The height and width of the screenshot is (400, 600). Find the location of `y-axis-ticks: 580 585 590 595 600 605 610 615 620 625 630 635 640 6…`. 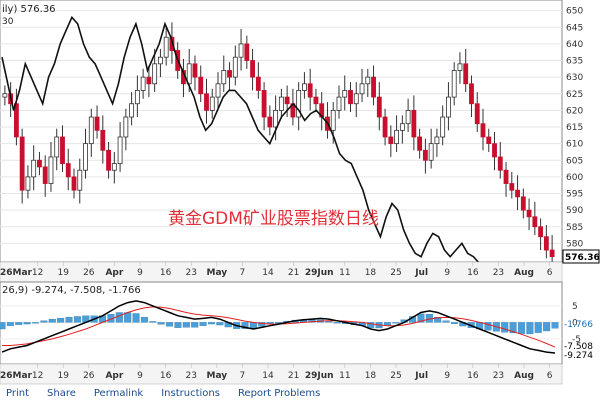

y-axis-ticks: 580 585 590 595 600 605 610 615 620 625 630 635 640 6… is located at coordinates (574, 128).